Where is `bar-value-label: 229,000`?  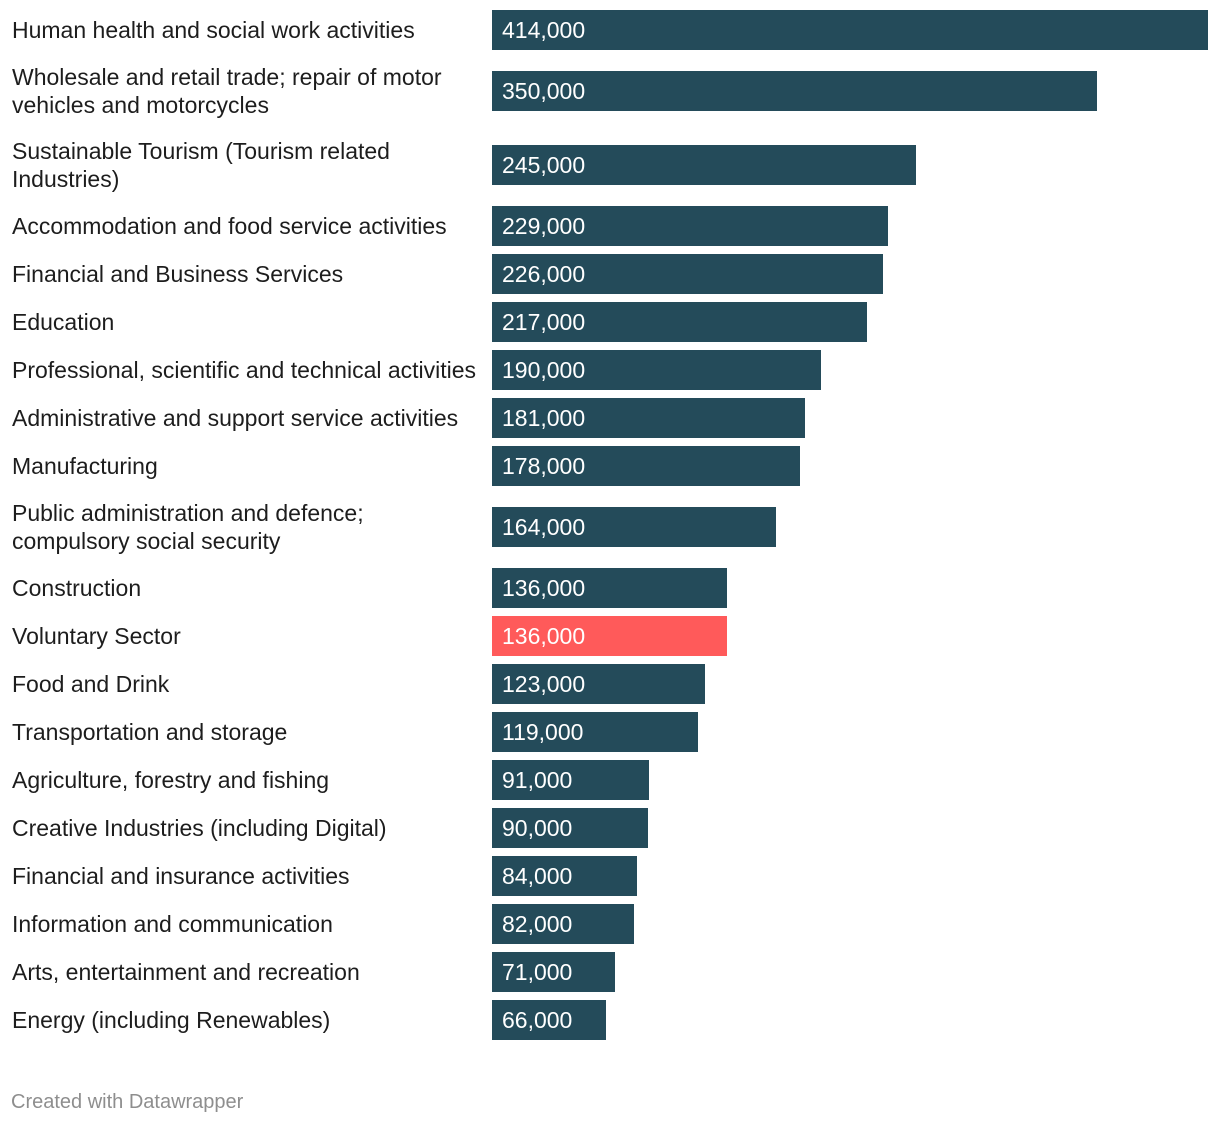 bar-value-label: 229,000 is located at coordinates (544, 226).